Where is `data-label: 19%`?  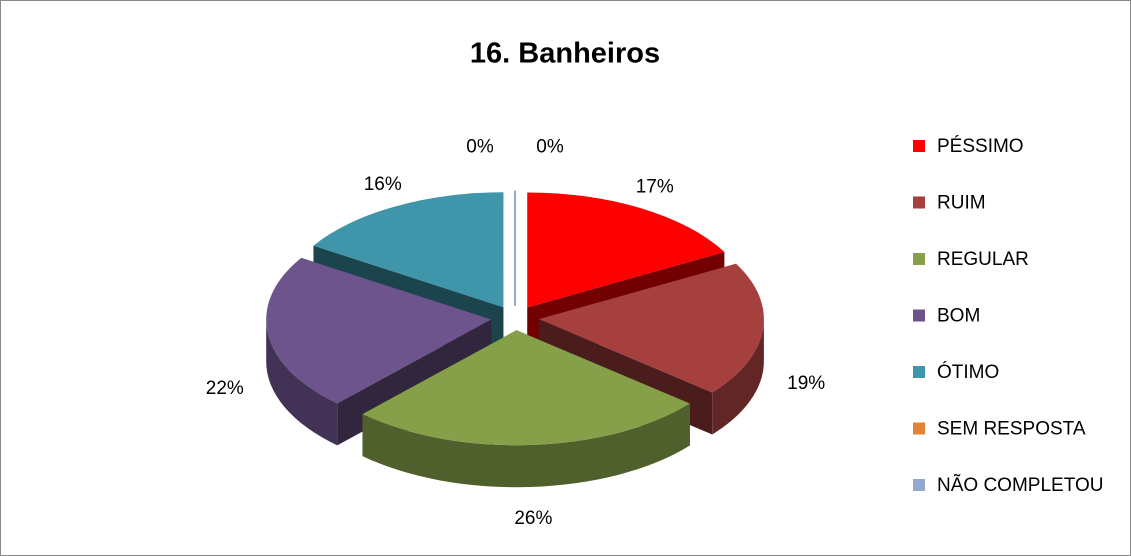 data-label: 19% is located at coordinates (806, 383).